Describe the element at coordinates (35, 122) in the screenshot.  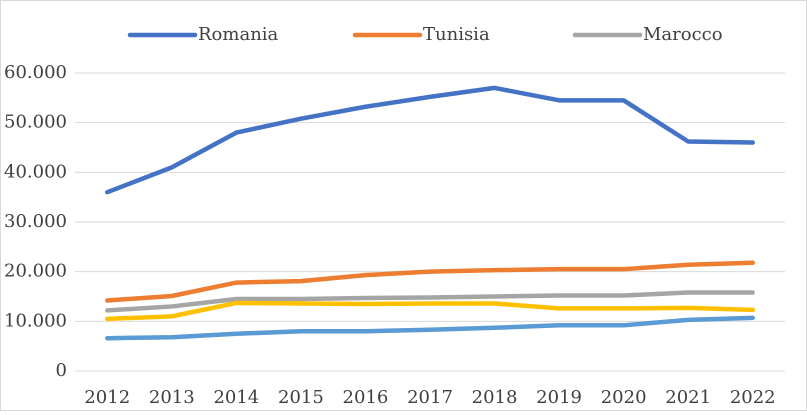
I see `y-tick-label: 50.000` at that location.